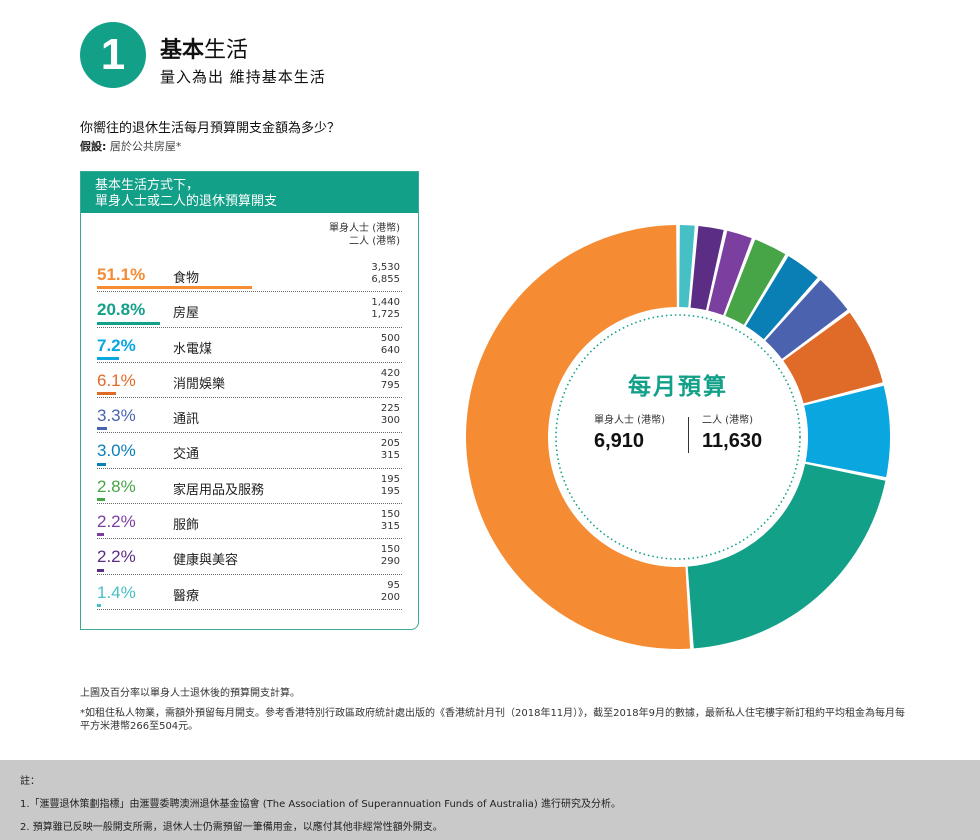 Image resolution: width=980 pixels, height=840 pixels. I want to click on row-percent: 6.1%, so click(116, 380).